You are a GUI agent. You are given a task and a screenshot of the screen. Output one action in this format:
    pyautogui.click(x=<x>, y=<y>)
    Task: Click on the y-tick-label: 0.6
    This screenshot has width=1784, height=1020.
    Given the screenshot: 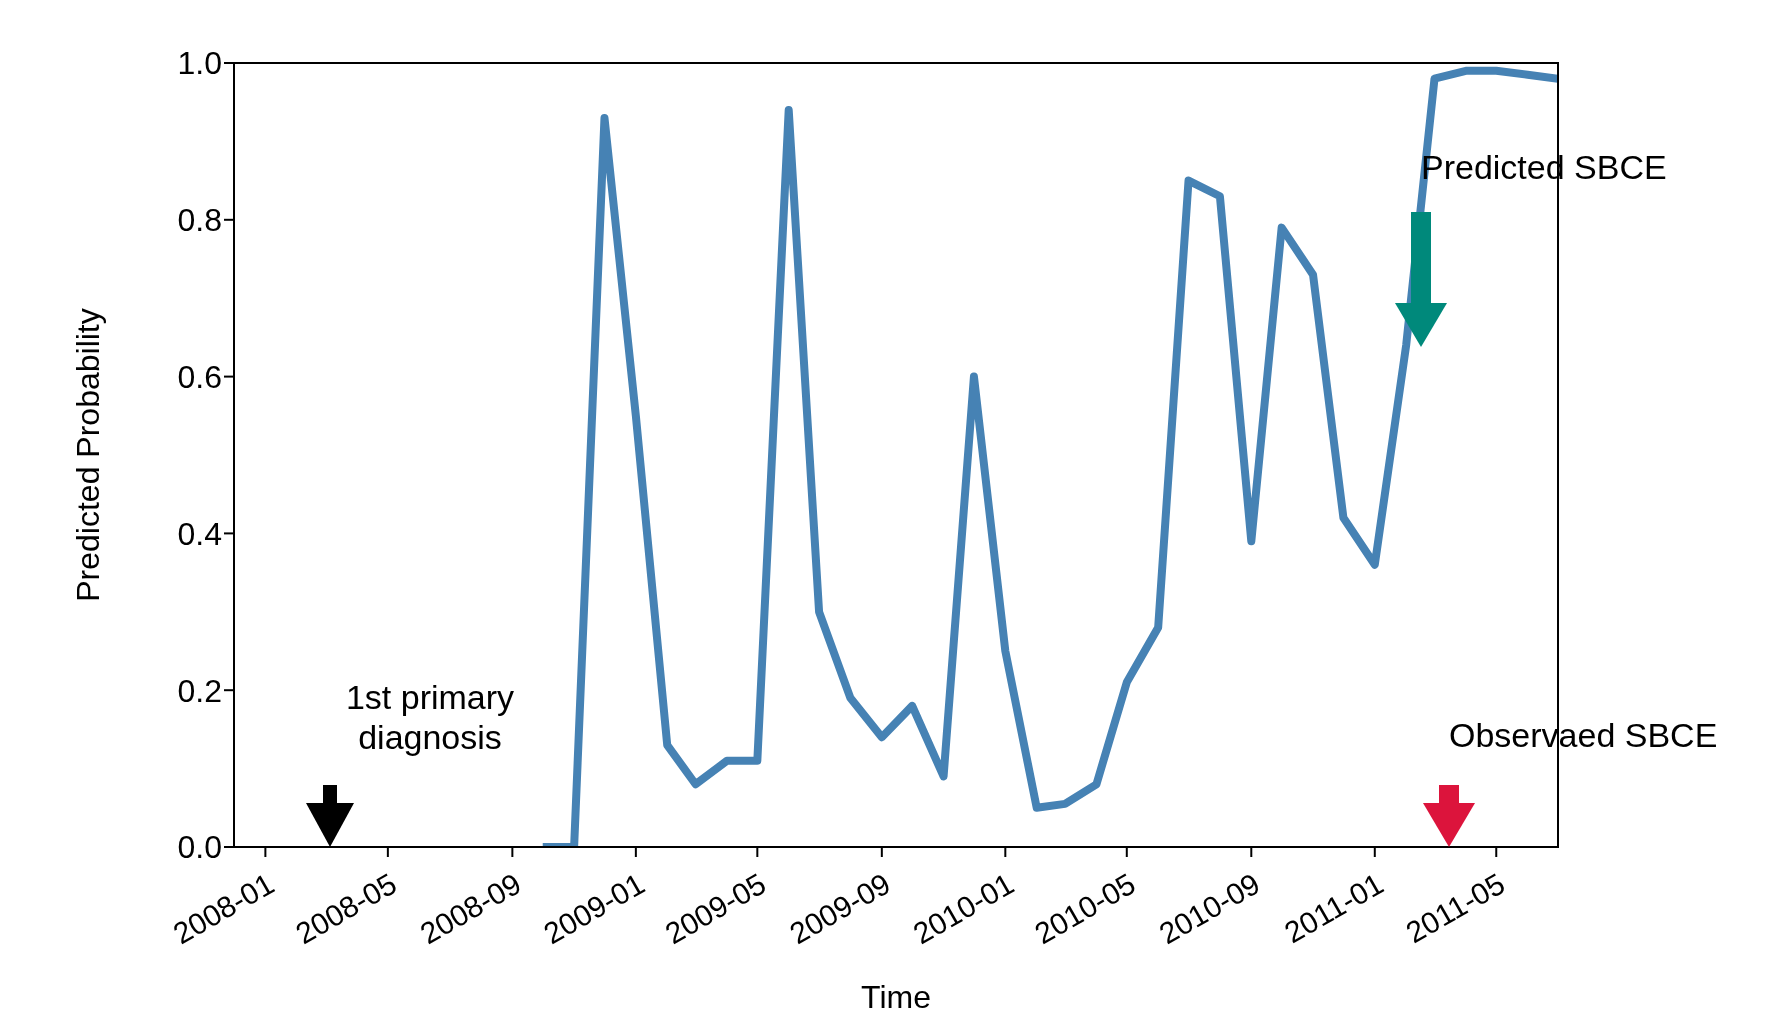 What is the action you would take?
    pyautogui.click(x=199, y=376)
    